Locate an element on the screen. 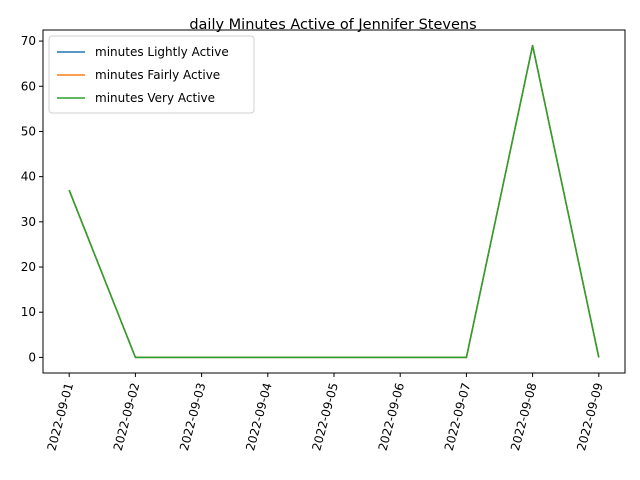 The height and width of the screenshot is (480, 640). x-tick-label: 2022-09-04 is located at coordinates (259, 416).